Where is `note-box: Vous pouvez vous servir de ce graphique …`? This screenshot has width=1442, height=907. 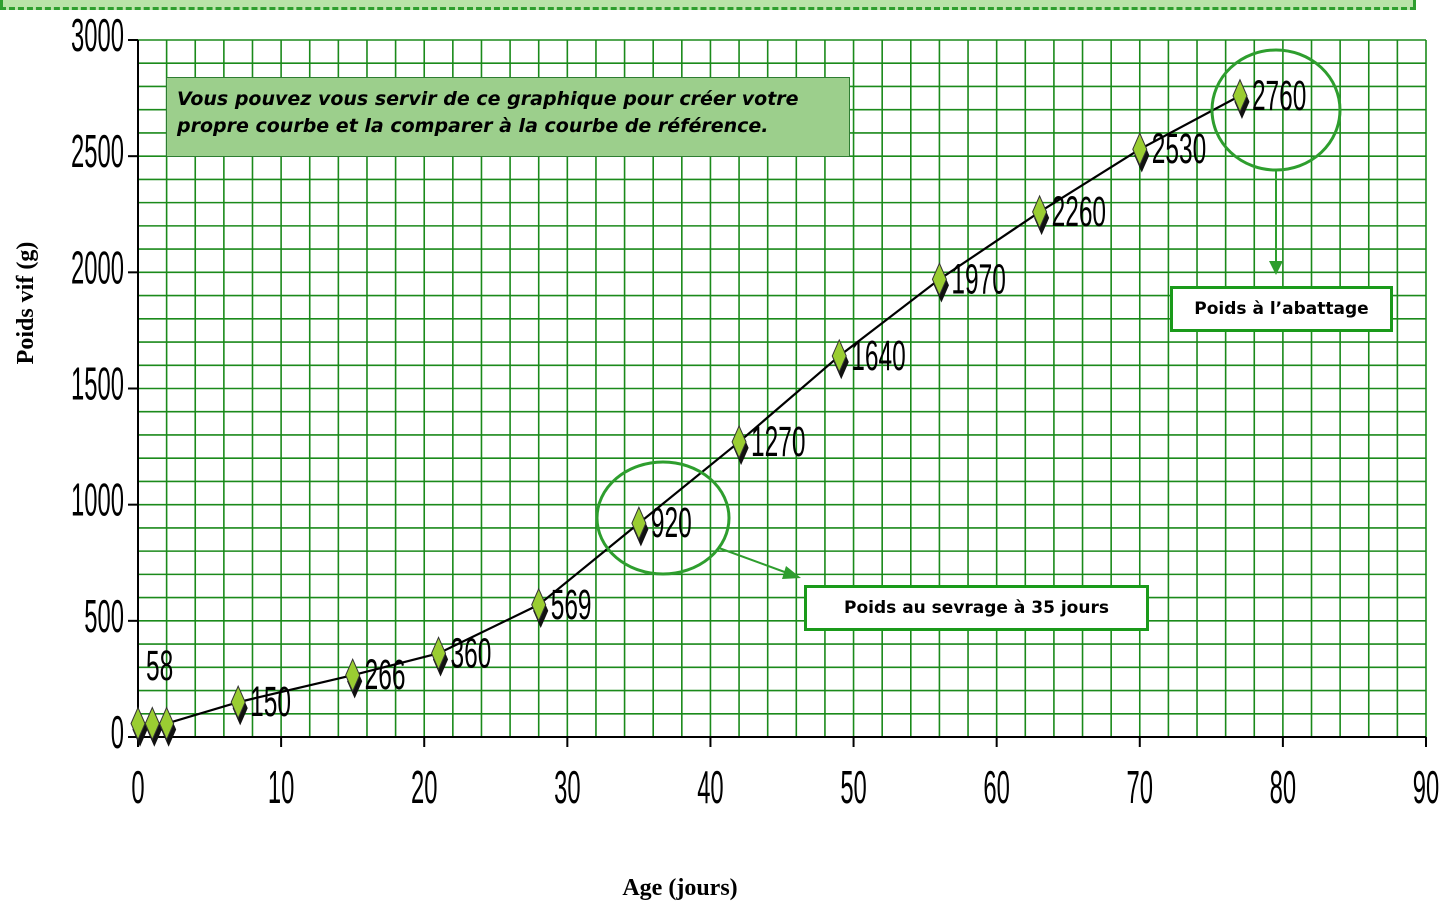
note-box: Vous pouvez vous servir de ce graphique … is located at coordinates (508, 117).